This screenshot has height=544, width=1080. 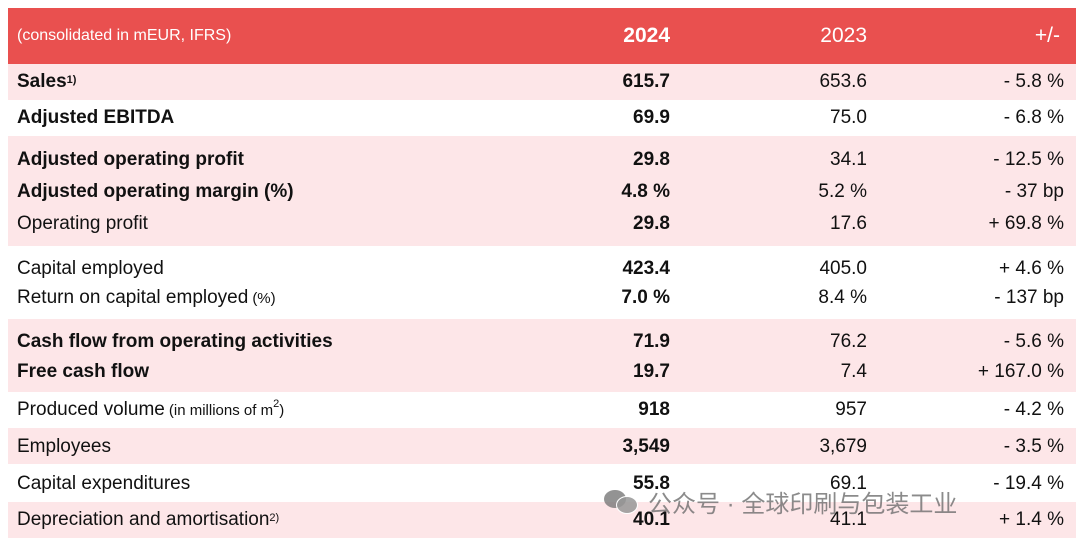 I want to click on value-change: - 137 bp, so click(x=1029, y=297).